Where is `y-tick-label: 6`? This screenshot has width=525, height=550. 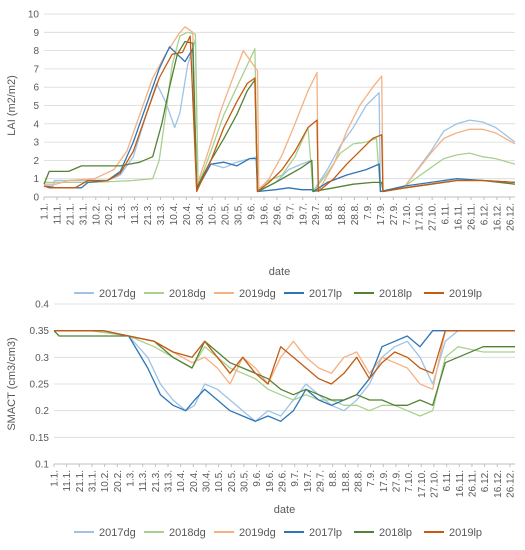 y-tick-label: 6 is located at coordinates (36, 88).